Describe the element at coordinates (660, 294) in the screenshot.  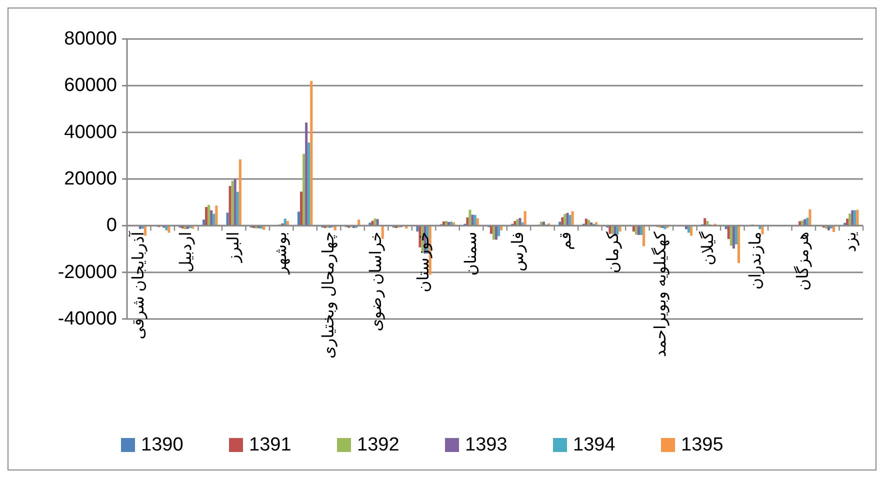
I see `x-tick-label: کهگیلویه وبویراحمد` at that location.